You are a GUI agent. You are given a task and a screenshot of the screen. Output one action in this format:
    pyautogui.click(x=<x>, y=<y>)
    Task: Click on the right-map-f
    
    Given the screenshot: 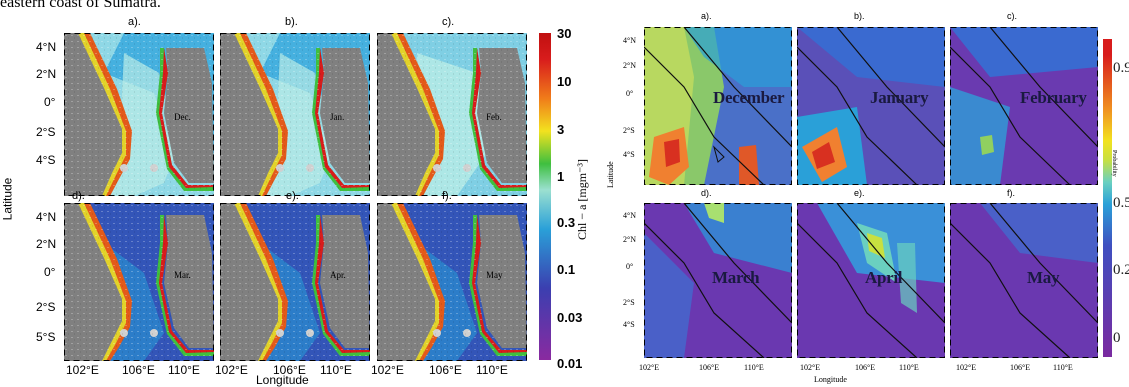 What is the action you would take?
    pyautogui.click(x=1024, y=280)
    